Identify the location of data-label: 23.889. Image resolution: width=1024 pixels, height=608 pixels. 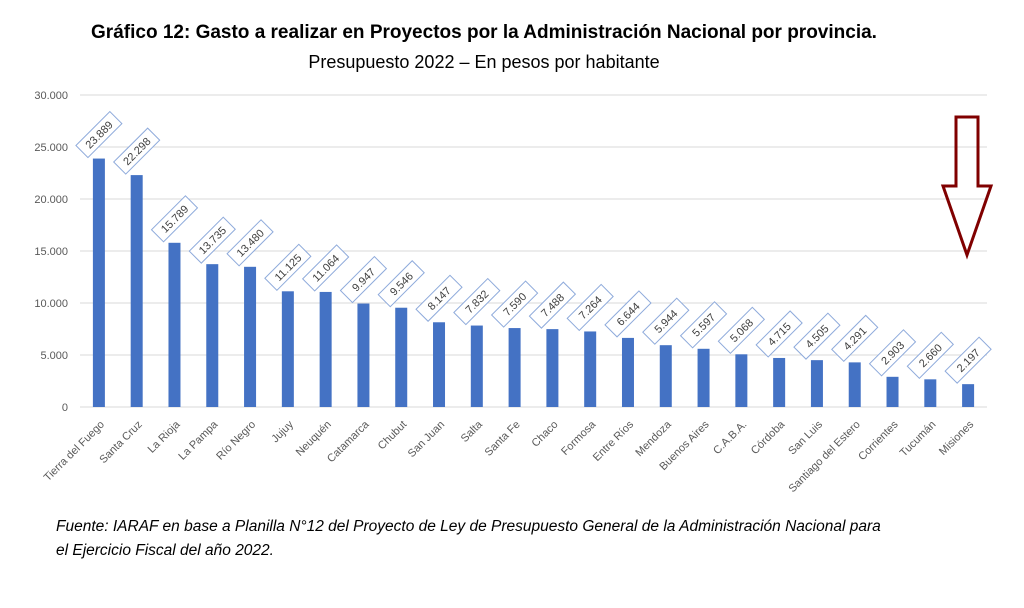
(99, 134).